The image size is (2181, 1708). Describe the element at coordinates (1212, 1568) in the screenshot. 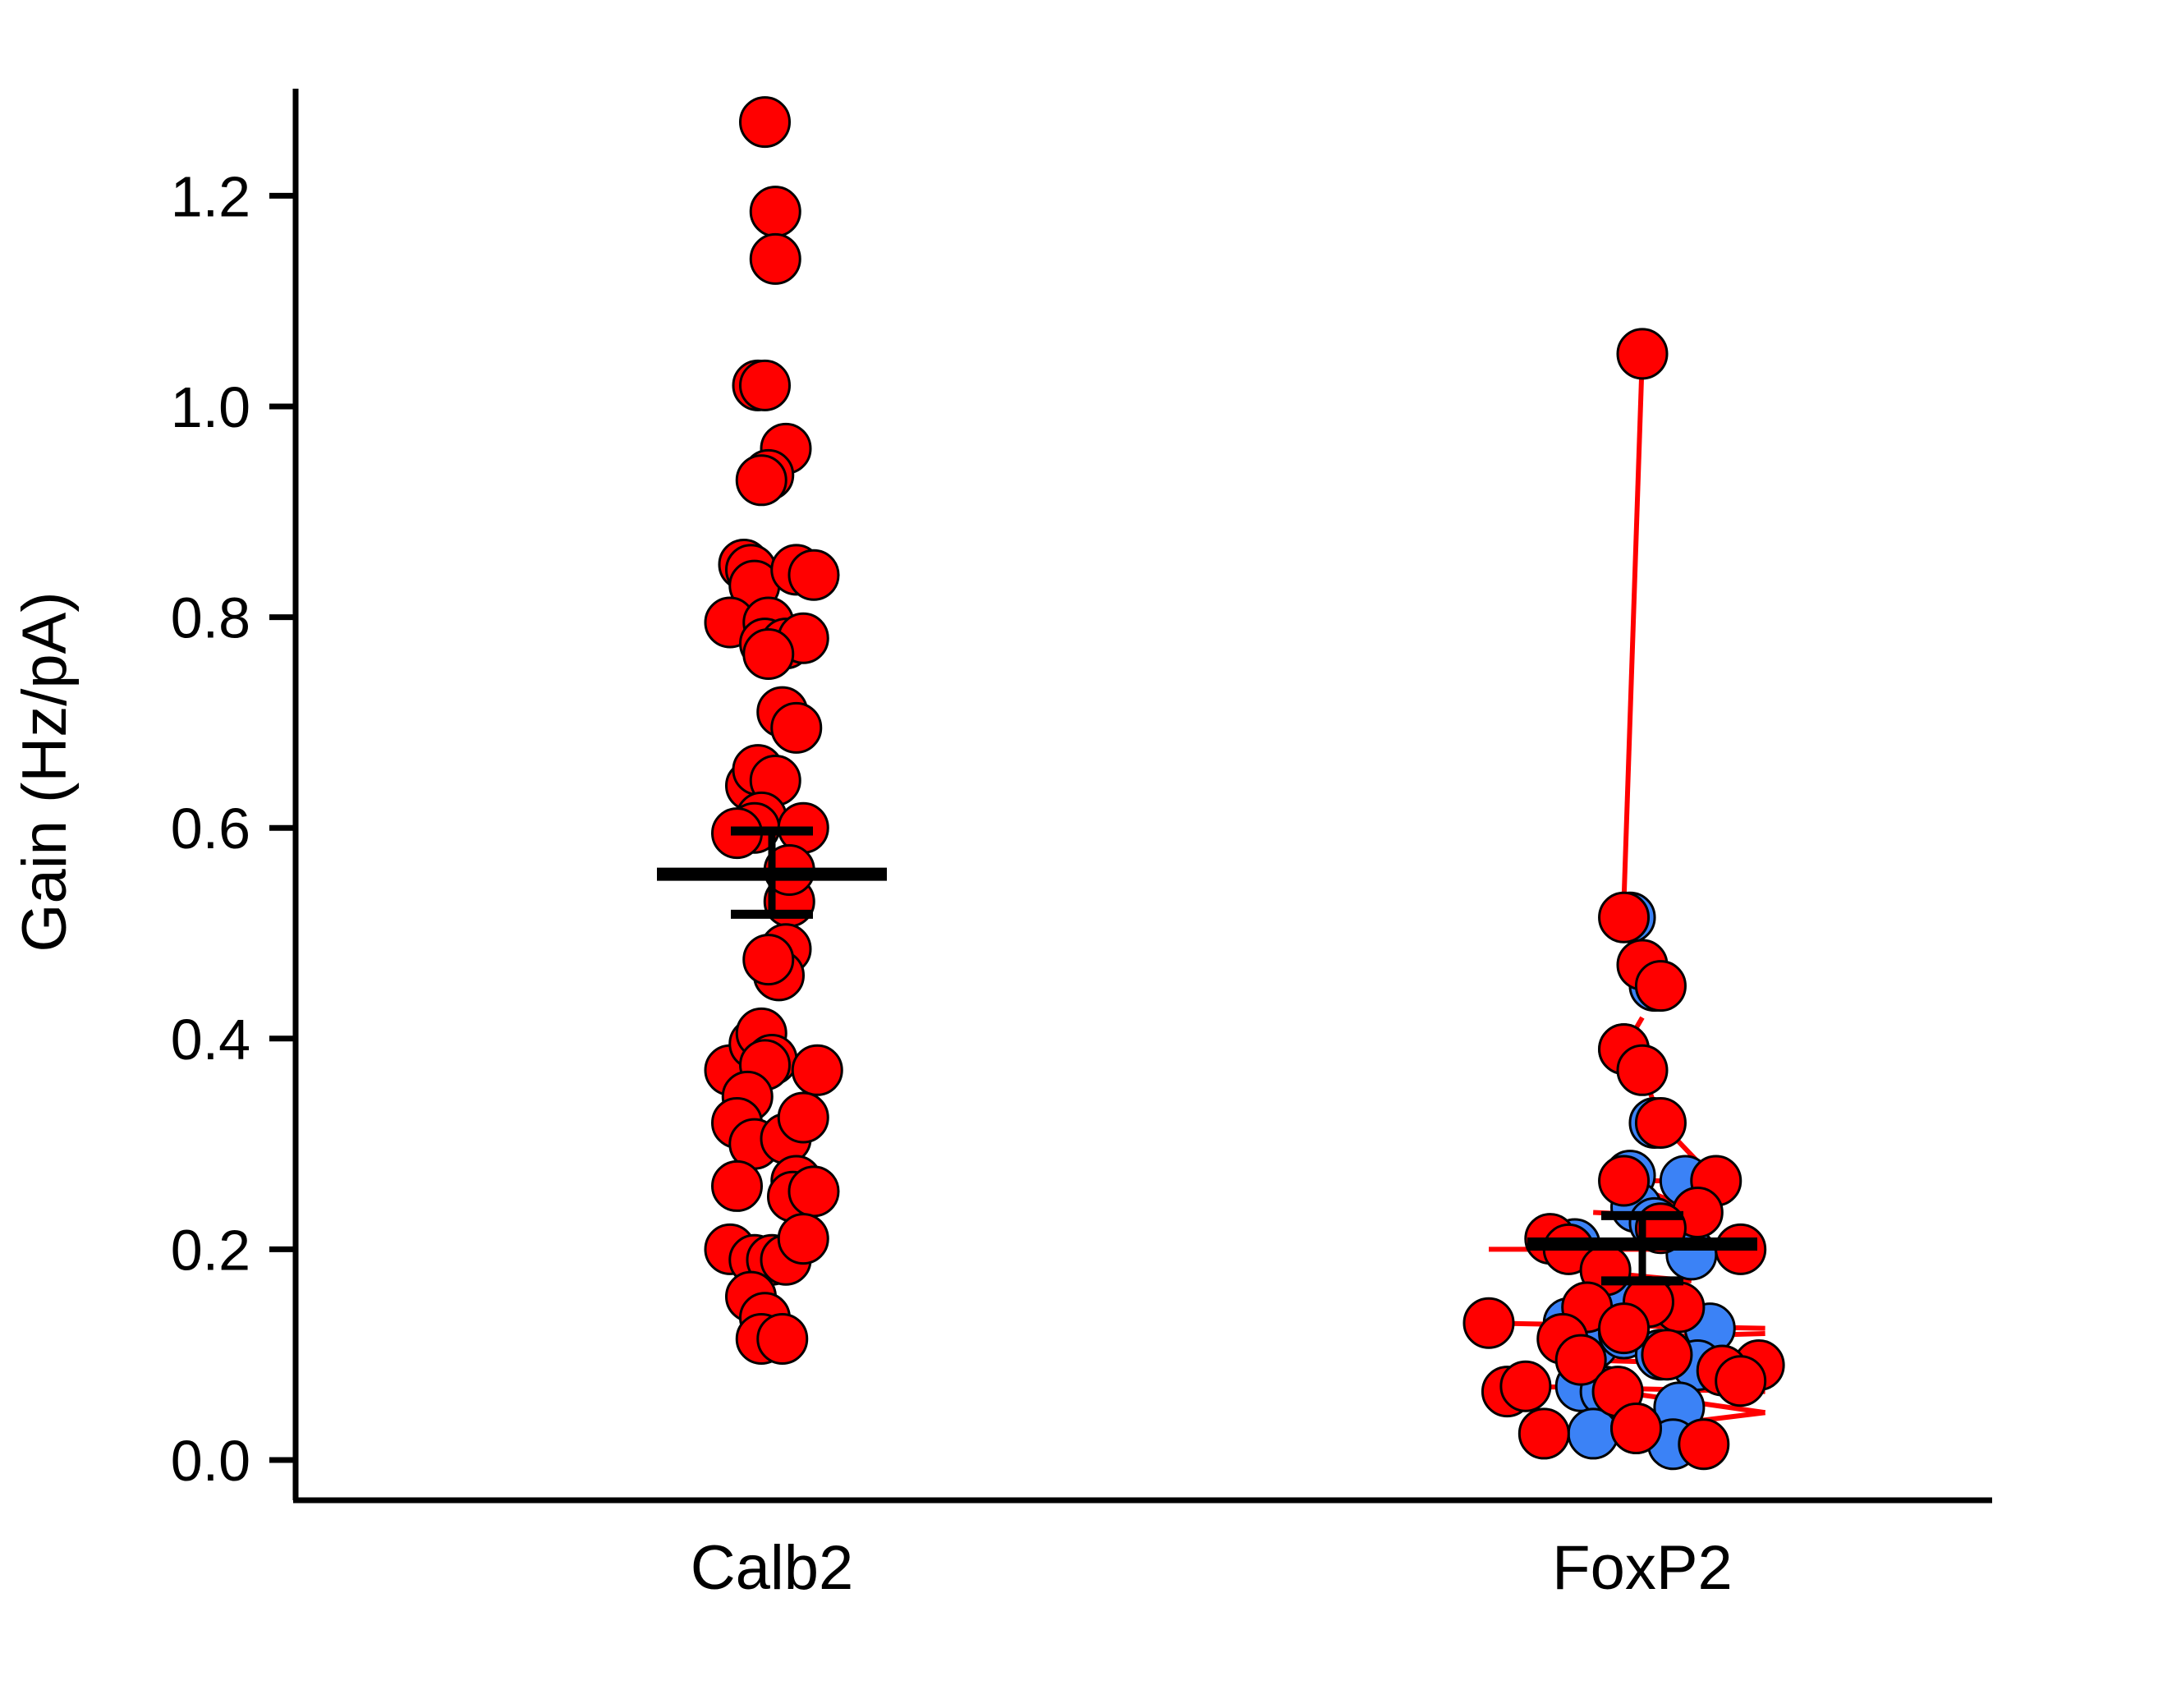

I see `x-category-labels: Calb2 FoxP2` at that location.